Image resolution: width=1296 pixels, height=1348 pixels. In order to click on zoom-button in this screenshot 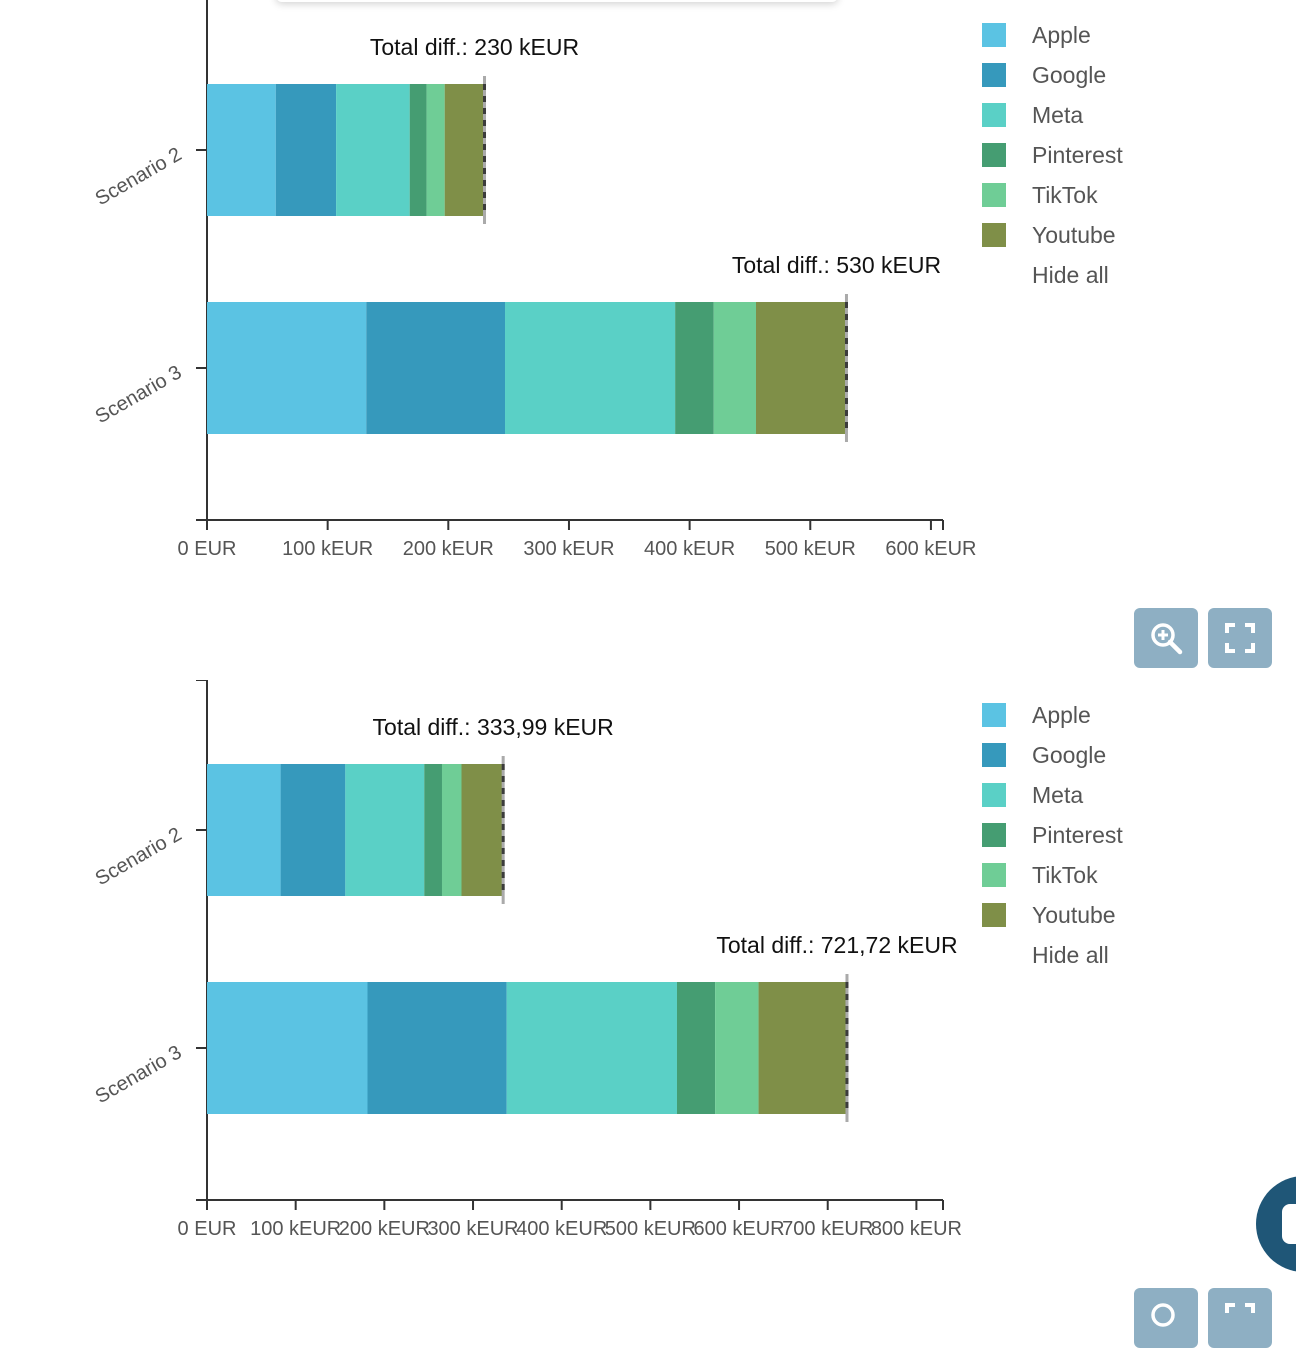, I will do `click(1166, 638)`.